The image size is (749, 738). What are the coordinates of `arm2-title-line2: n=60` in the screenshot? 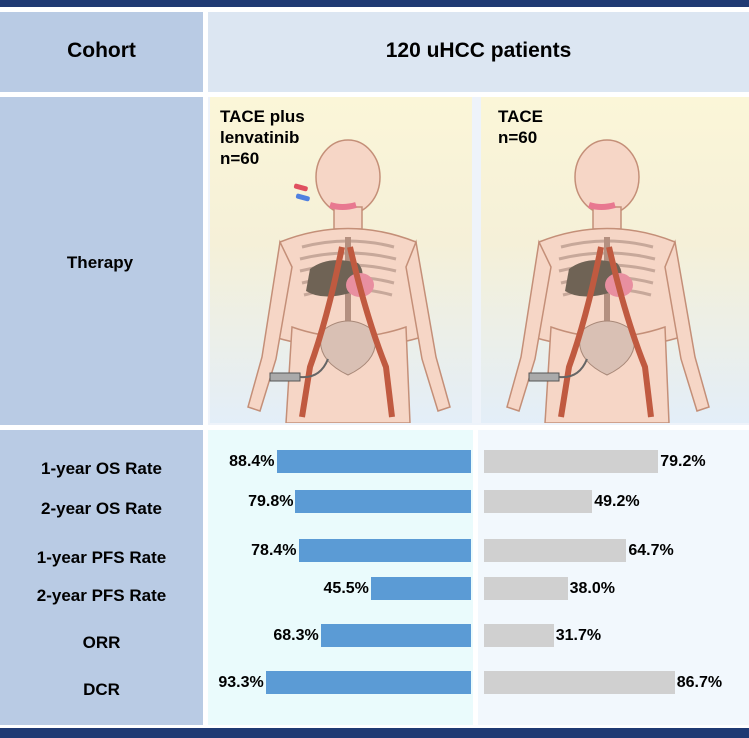 It's located at (518, 137).